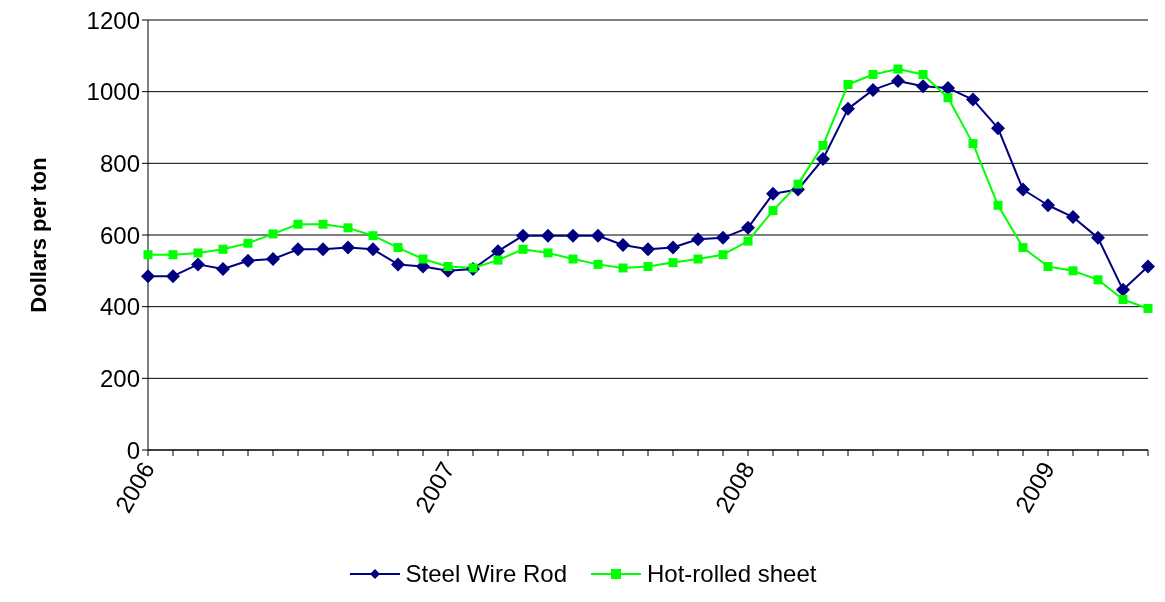 The height and width of the screenshot is (602, 1165). I want to click on legend-label: Steel Wire Rod, so click(486, 574).